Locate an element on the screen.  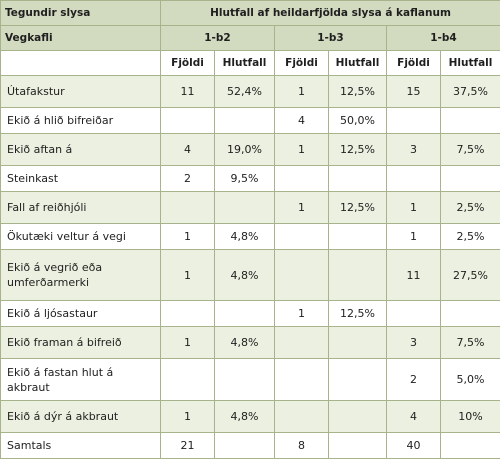
ratio-cell: 5,0% is located at coordinates (470, 380).